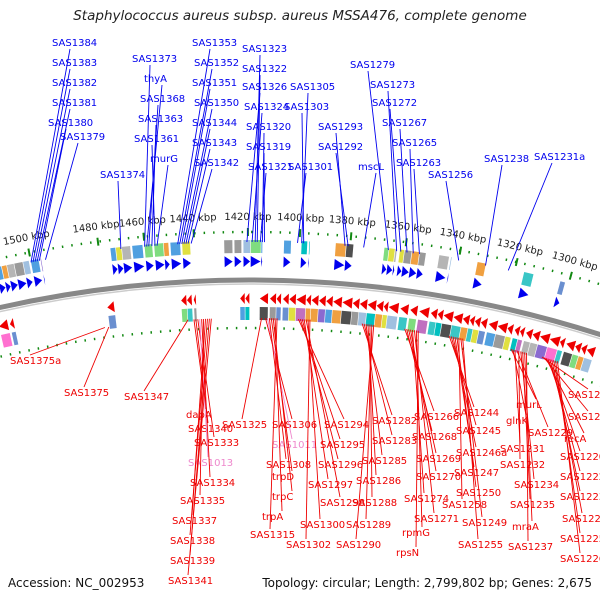 The height and width of the screenshot is (600, 600). What do you see at coordinates (559, 157) in the screenshot?
I see `forward-gene-label: SAS1231a` at bounding box center [559, 157].